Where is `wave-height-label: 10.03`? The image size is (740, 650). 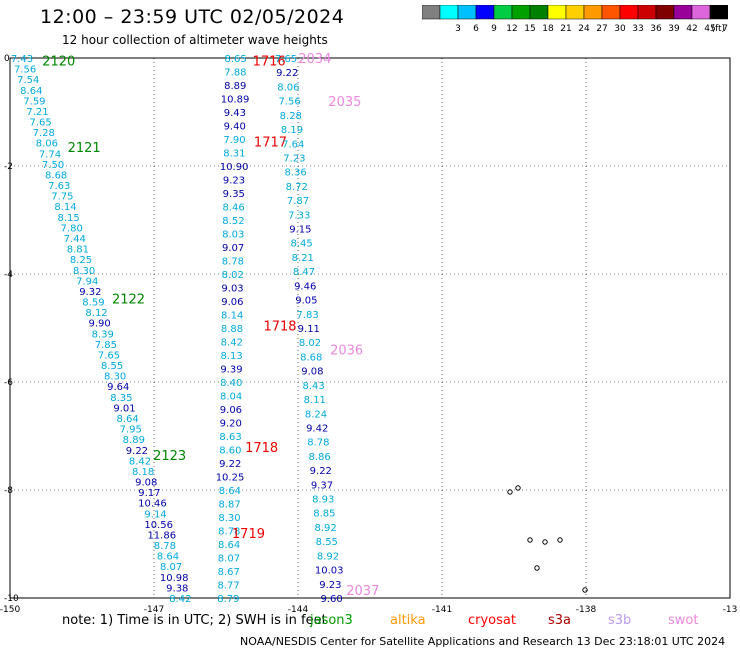
wave-height-label: 10.03 is located at coordinates (329, 571).